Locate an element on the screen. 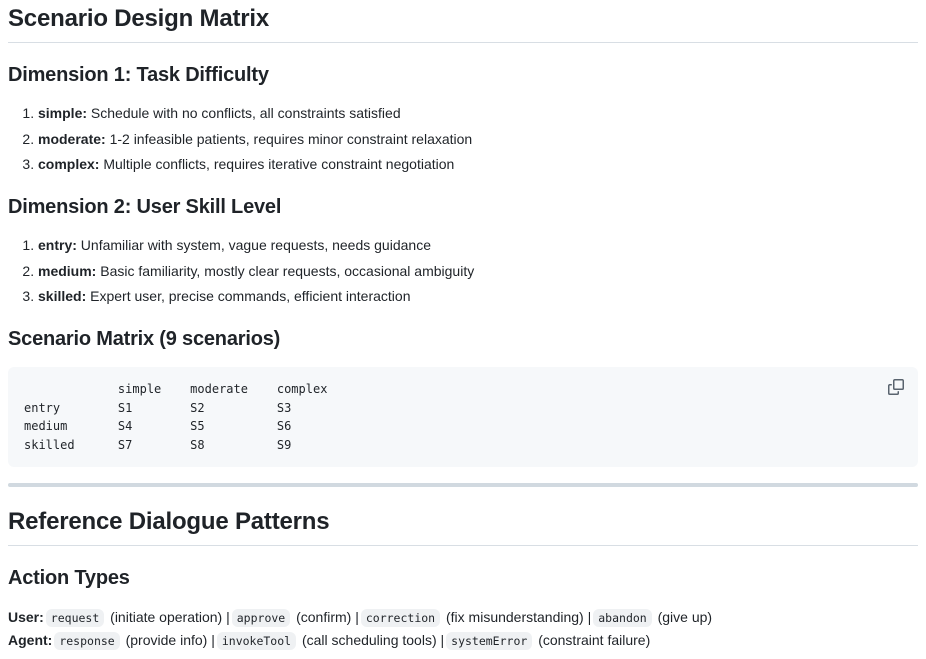 The height and width of the screenshot is (659, 926). heading-action-types: Action Types is located at coordinates (69, 578).